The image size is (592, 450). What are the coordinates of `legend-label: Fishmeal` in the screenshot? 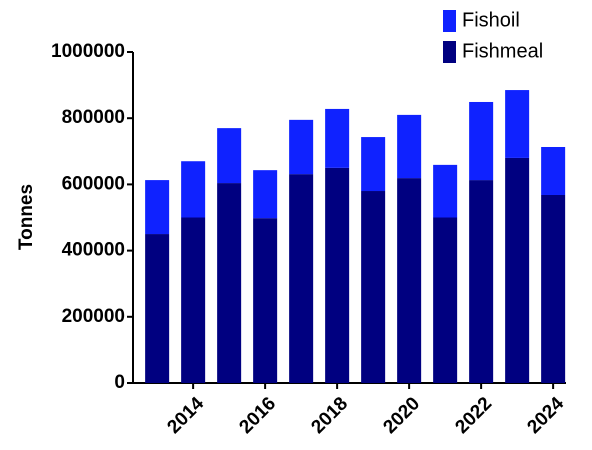 It's located at (502, 51).